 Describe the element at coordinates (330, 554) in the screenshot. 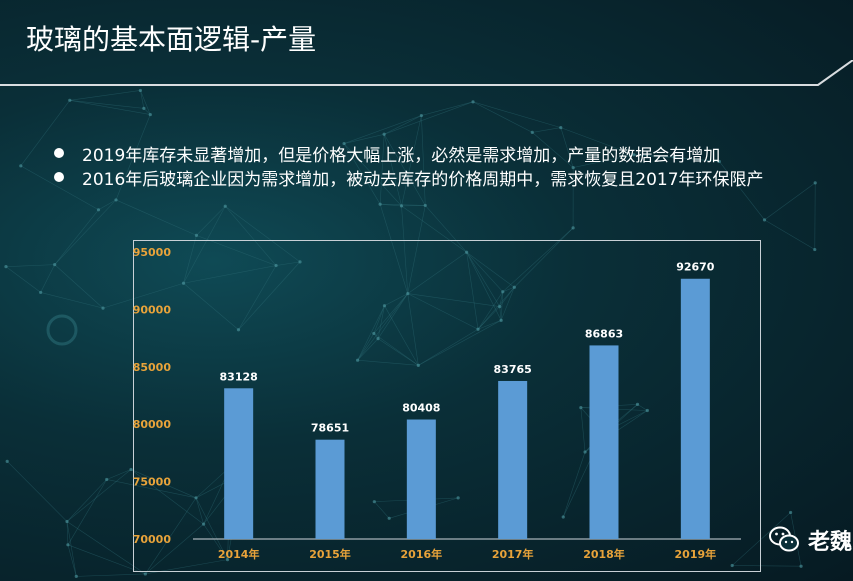

I see `x-tick-label: 2015年` at that location.